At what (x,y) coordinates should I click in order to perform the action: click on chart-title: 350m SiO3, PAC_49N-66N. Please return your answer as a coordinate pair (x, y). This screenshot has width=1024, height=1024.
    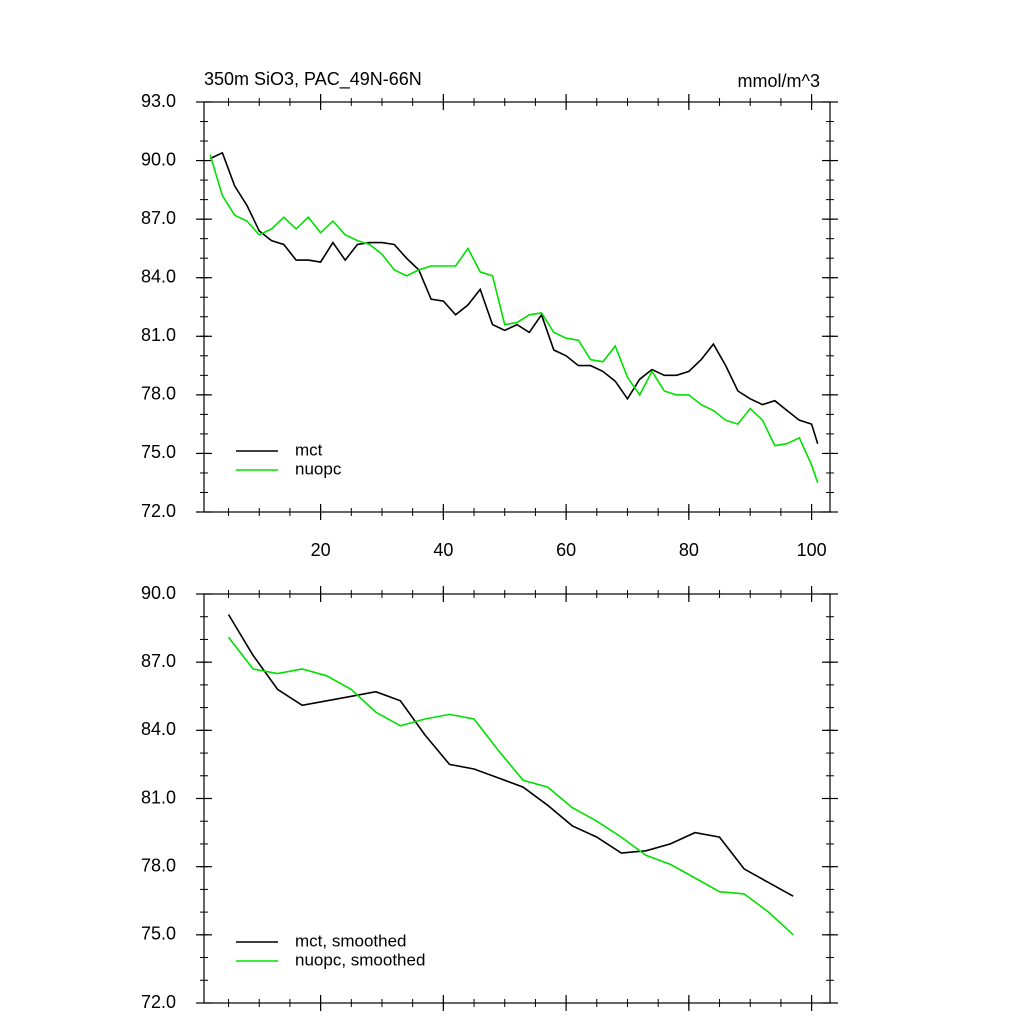
    Looking at the image, I should click on (313, 79).